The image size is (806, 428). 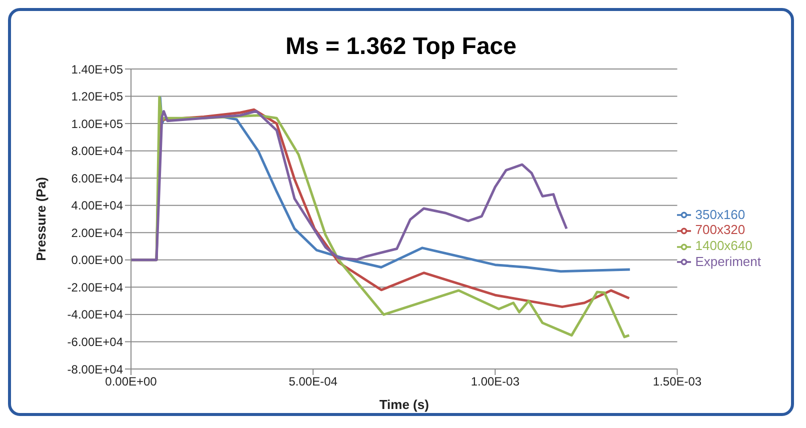 What do you see at coordinates (313, 381) in the screenshot?
I see `x-tick-label: 5.00E-04` at bounding box center [313, 381].